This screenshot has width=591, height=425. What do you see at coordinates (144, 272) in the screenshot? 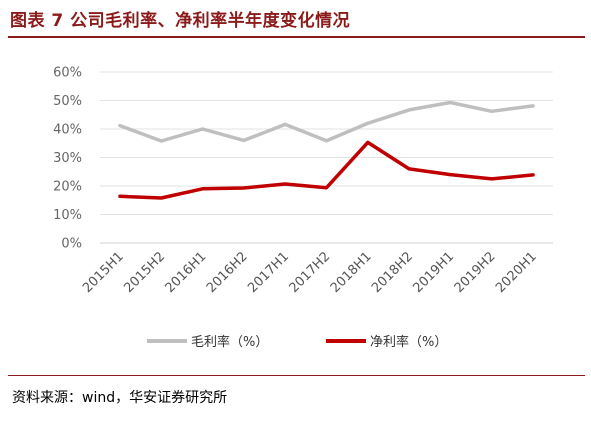
I see `x-tick-label: 2015H2` at bounding box center [144, 272].